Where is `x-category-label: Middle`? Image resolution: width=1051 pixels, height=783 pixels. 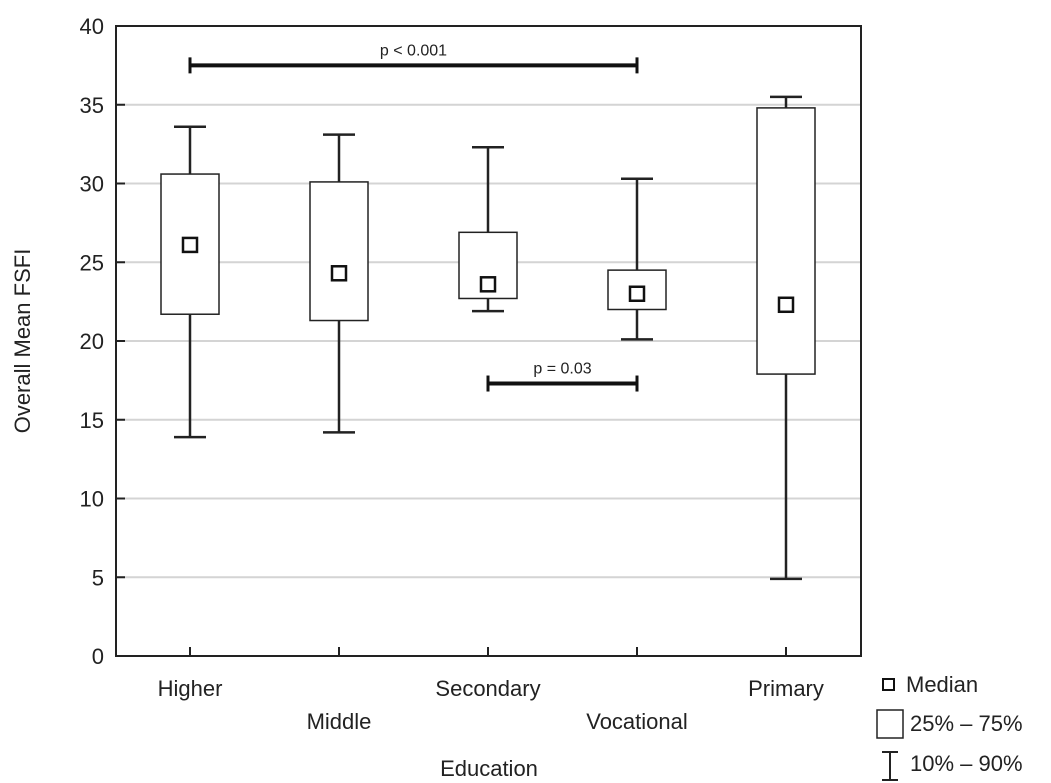
x-category-label: Middle is located at coordinates (339, 721).